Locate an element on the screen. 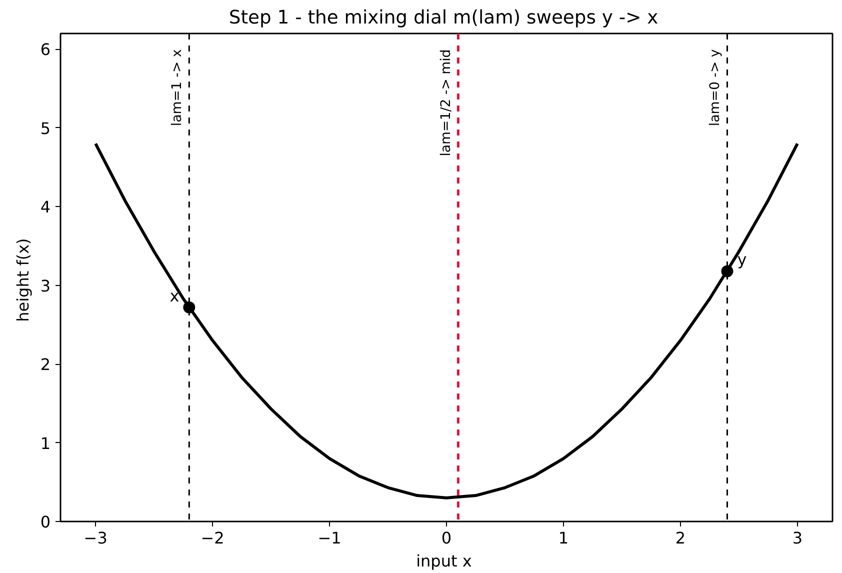  y-axis-title: height f(x) is located at coordinates (22, 280).